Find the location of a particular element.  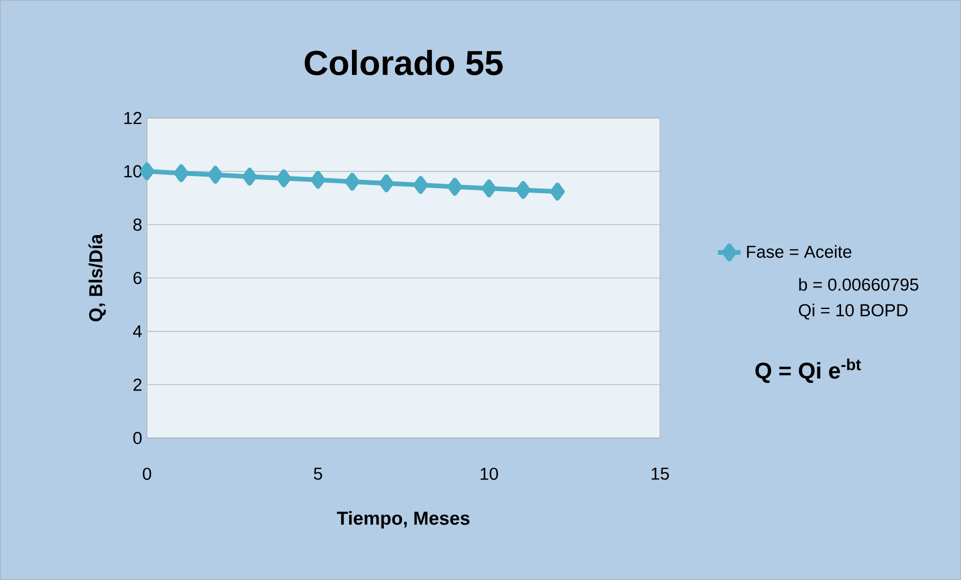

y-tick-label: 12 is located at coordinates (133, 118).